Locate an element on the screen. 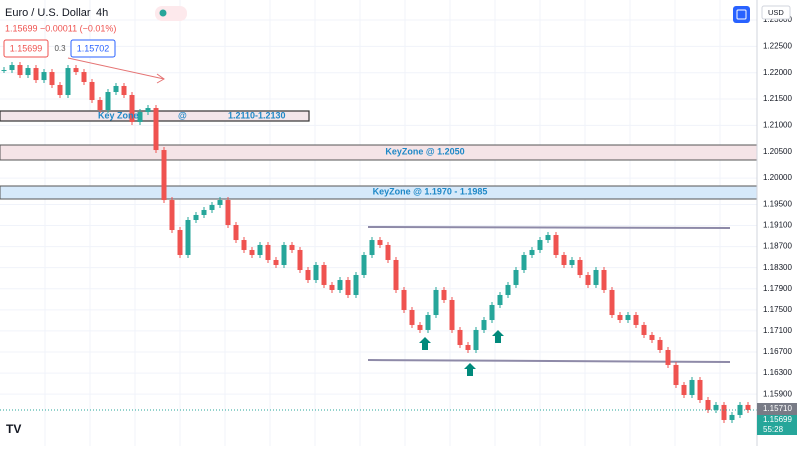 The height and width of the screenshot is (451, 797). key-zone-box is located at coordinates (379, 152).